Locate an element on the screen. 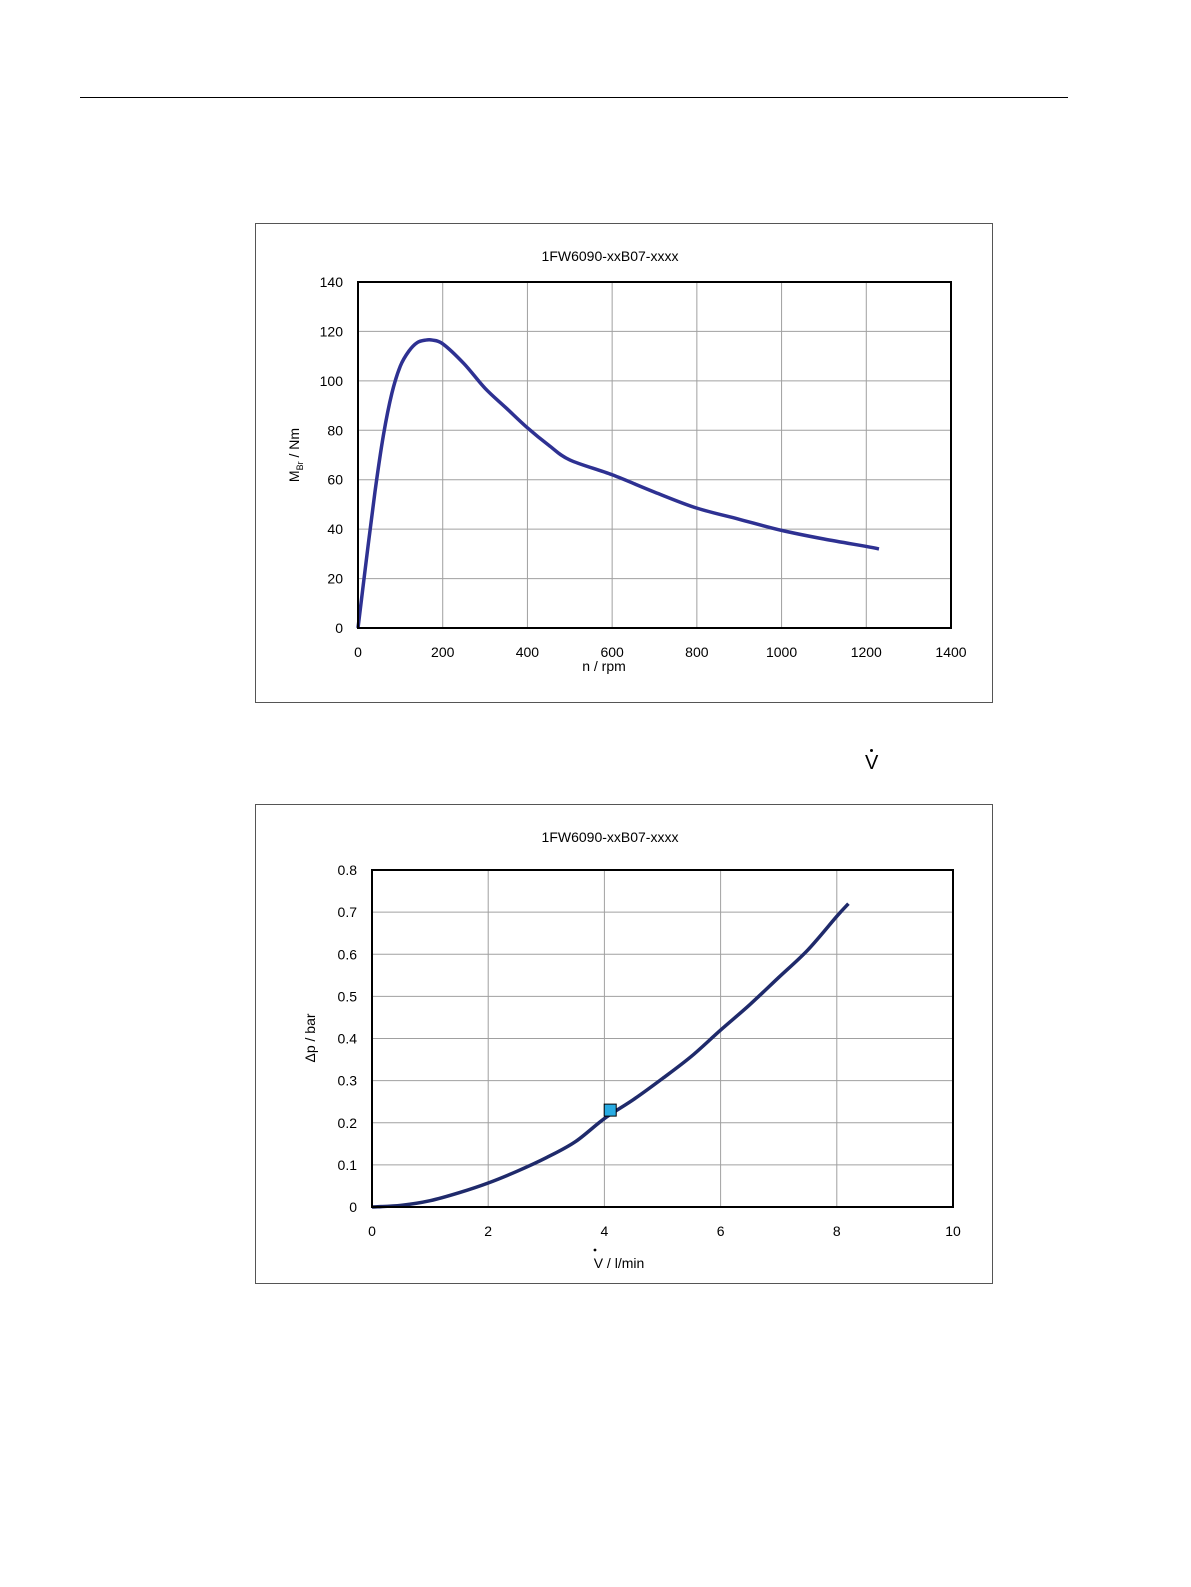 The image size is (1191, 1587). x-axis-label: V / l/min is located at coordinates (619, 1259).